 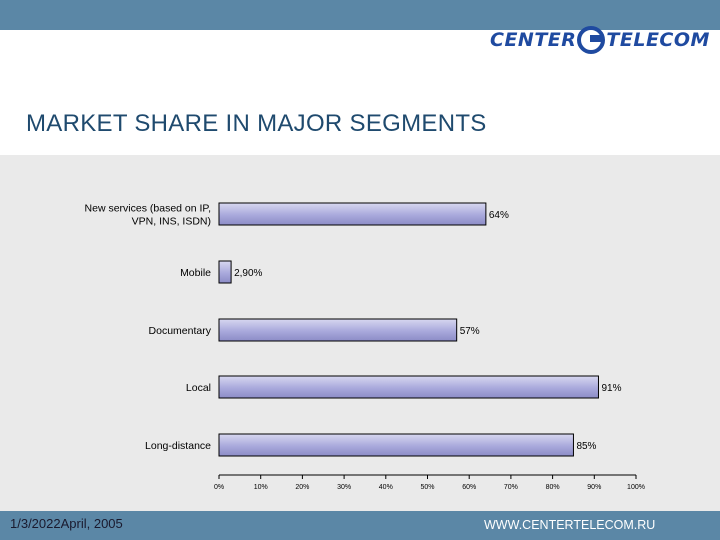 What do you see at coordinates (469, 487) in the screenshot?
I see `x-tick-label-6: 60%` at bounding box center [469, 487].